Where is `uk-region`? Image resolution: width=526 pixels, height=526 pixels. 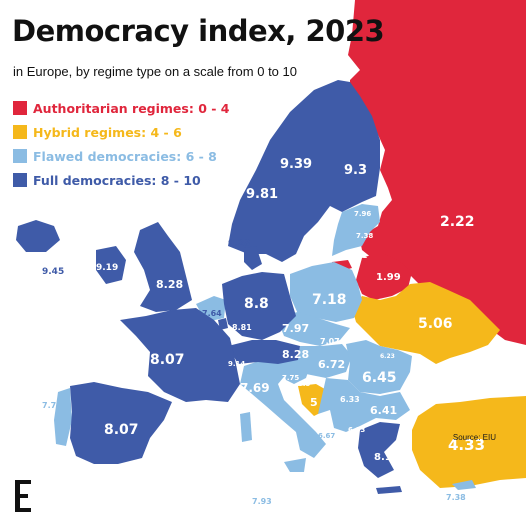 uk-region is located at coordinates (163, 267).